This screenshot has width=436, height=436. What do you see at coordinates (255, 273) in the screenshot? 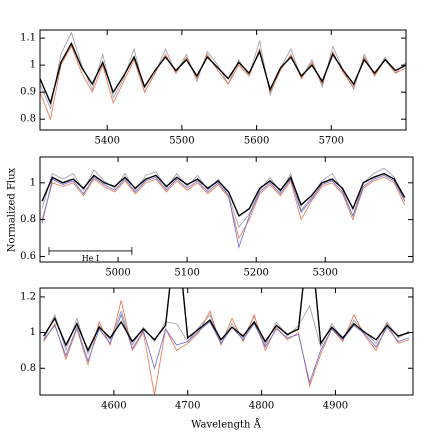
I see `x-tick-label: 5200` at bounding box center [255, 273].